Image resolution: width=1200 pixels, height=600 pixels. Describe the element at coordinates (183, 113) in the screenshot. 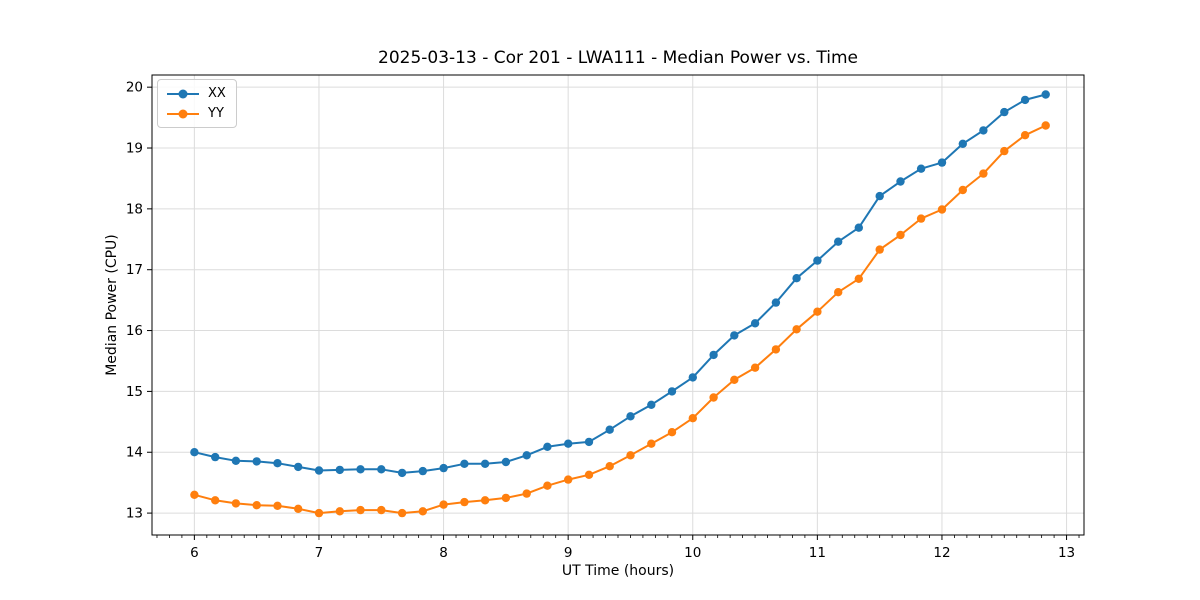

I see `legend-line-marker-yy-icon` at that location.